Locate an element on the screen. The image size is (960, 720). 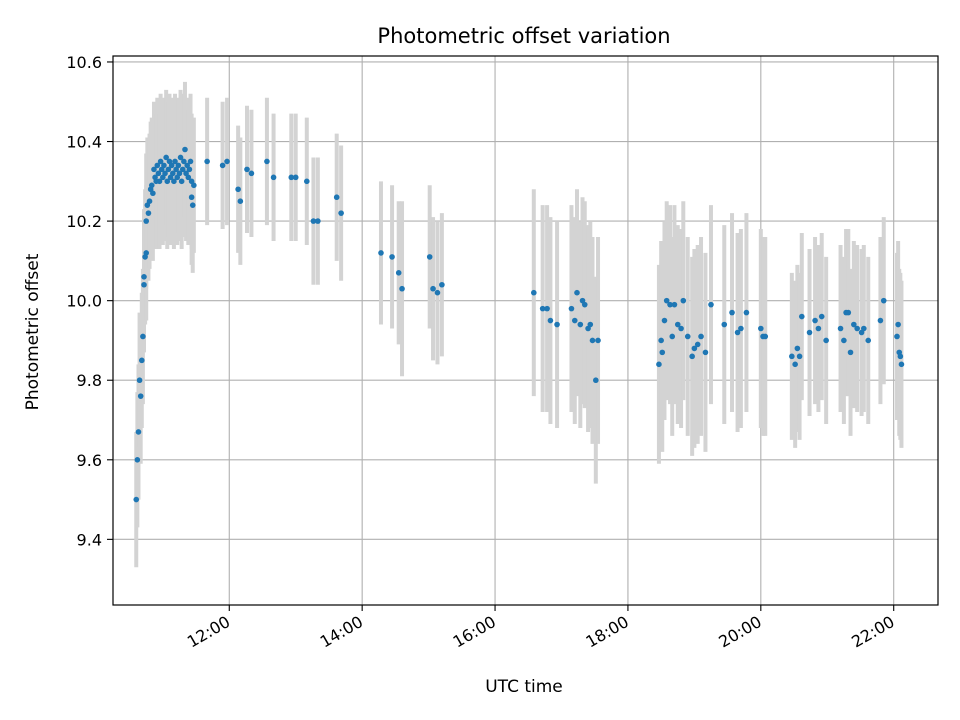
y-tick-label: 9.6 is located at coordinates (89, 460).